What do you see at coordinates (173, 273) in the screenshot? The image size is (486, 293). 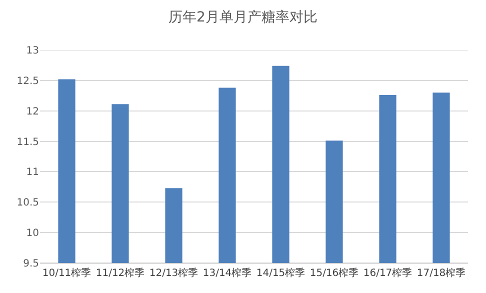 I see `x-tick-label: 12/13榨季` at bounding box center [173, 273].